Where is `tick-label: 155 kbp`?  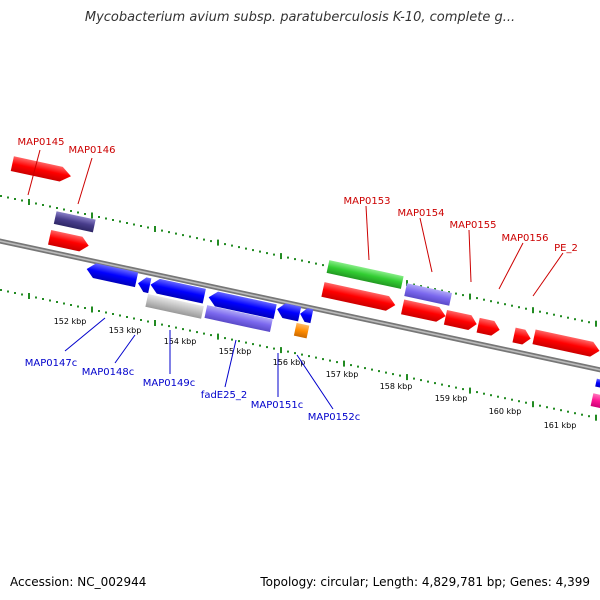 tick-label: 155 kbp is located at coordinates (235, 351).